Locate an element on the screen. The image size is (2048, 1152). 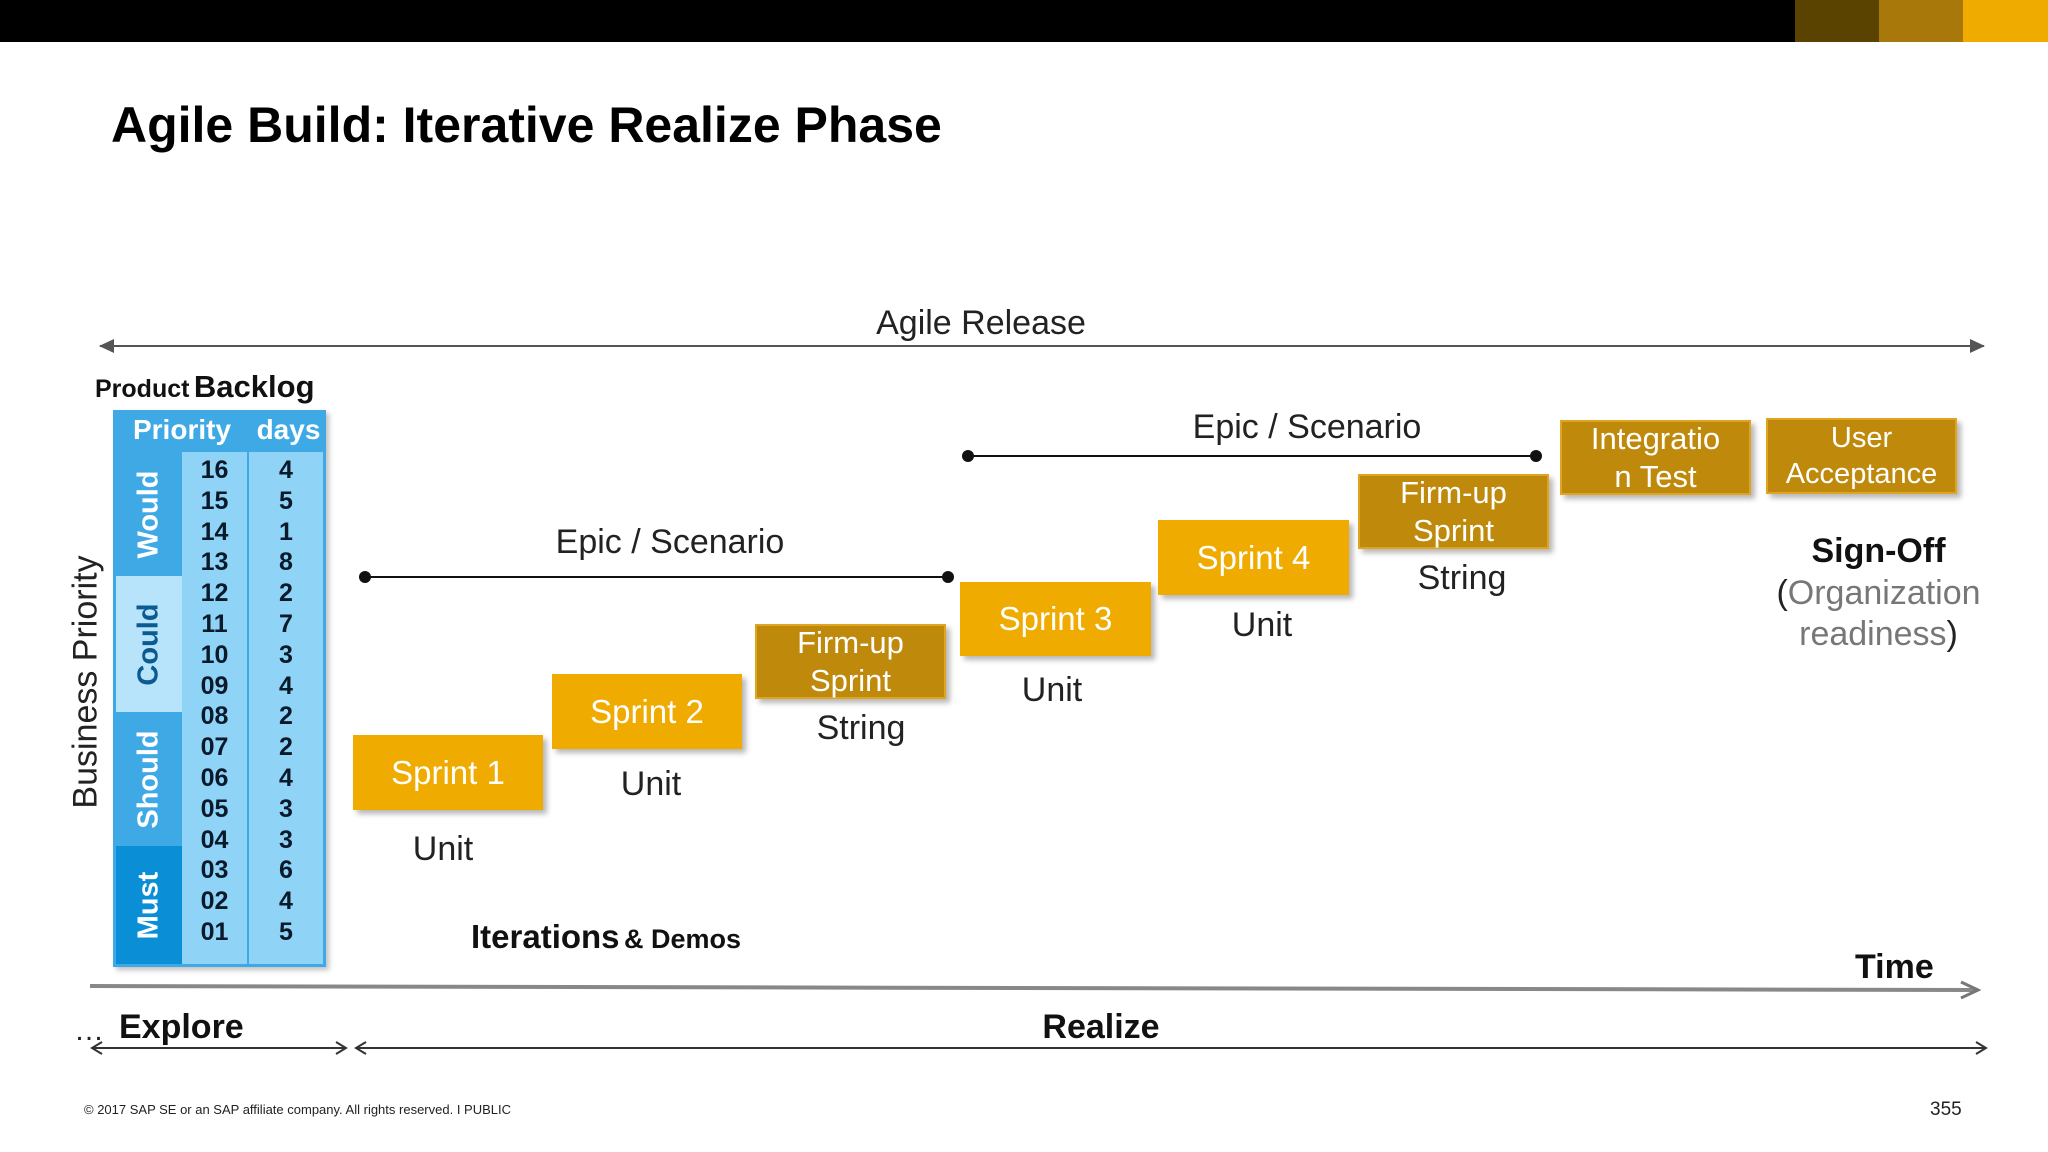
sprint-1-label: Sprint 1 is located at coordinates (448, 772).